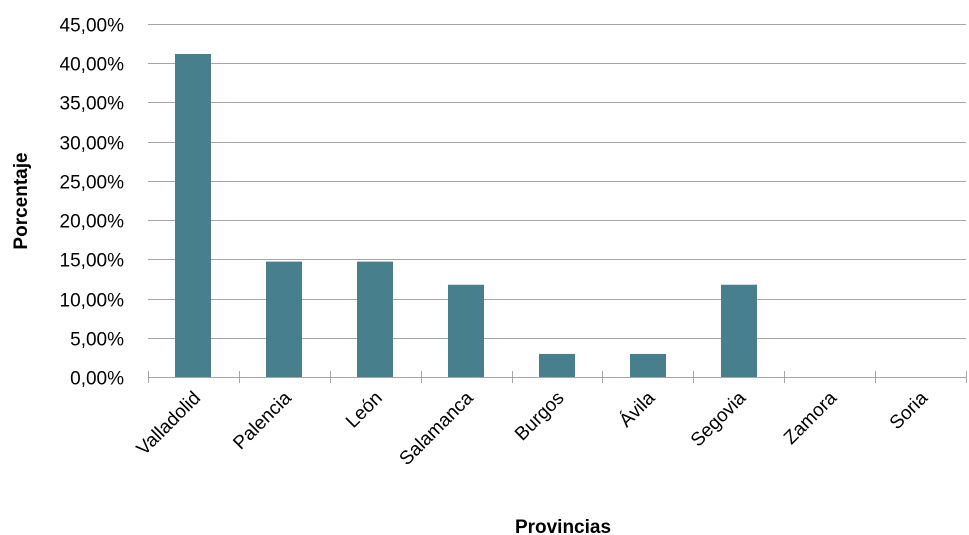  What do you see at coordinates (637, 409) in the screenshot?
I see `x-tick-label: Ávila` at bounding box center [637, 409].